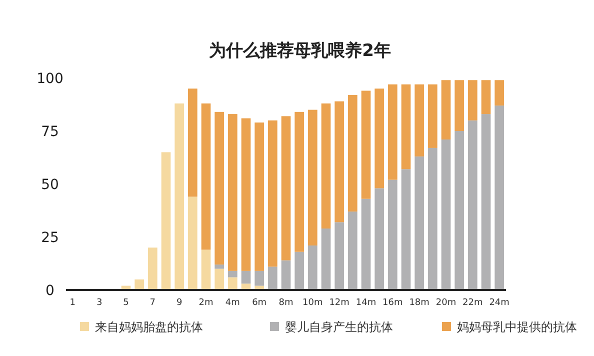 This screenshot has width=594, height=356. What do you see at coordinates (179, 303) in the screenshot?
I see `x-tick-label: 9` at bounding box center [179, 303].